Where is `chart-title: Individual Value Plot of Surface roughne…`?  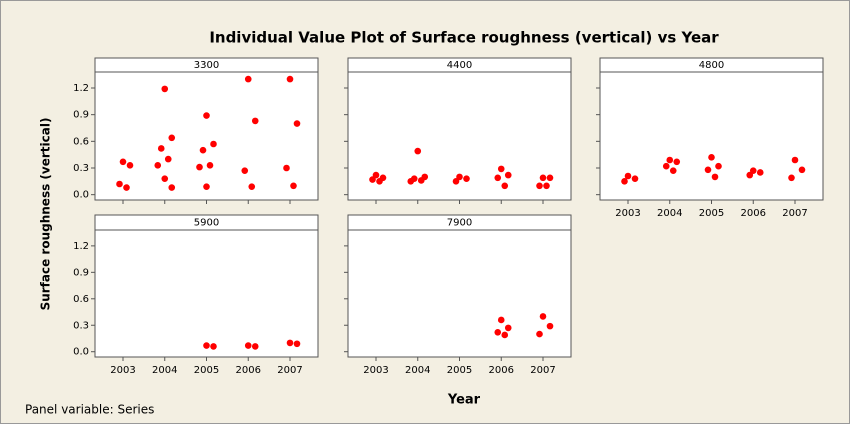 chart-title: Individual Value Plot of Surface roughne… is located at coordinates (464, 38).